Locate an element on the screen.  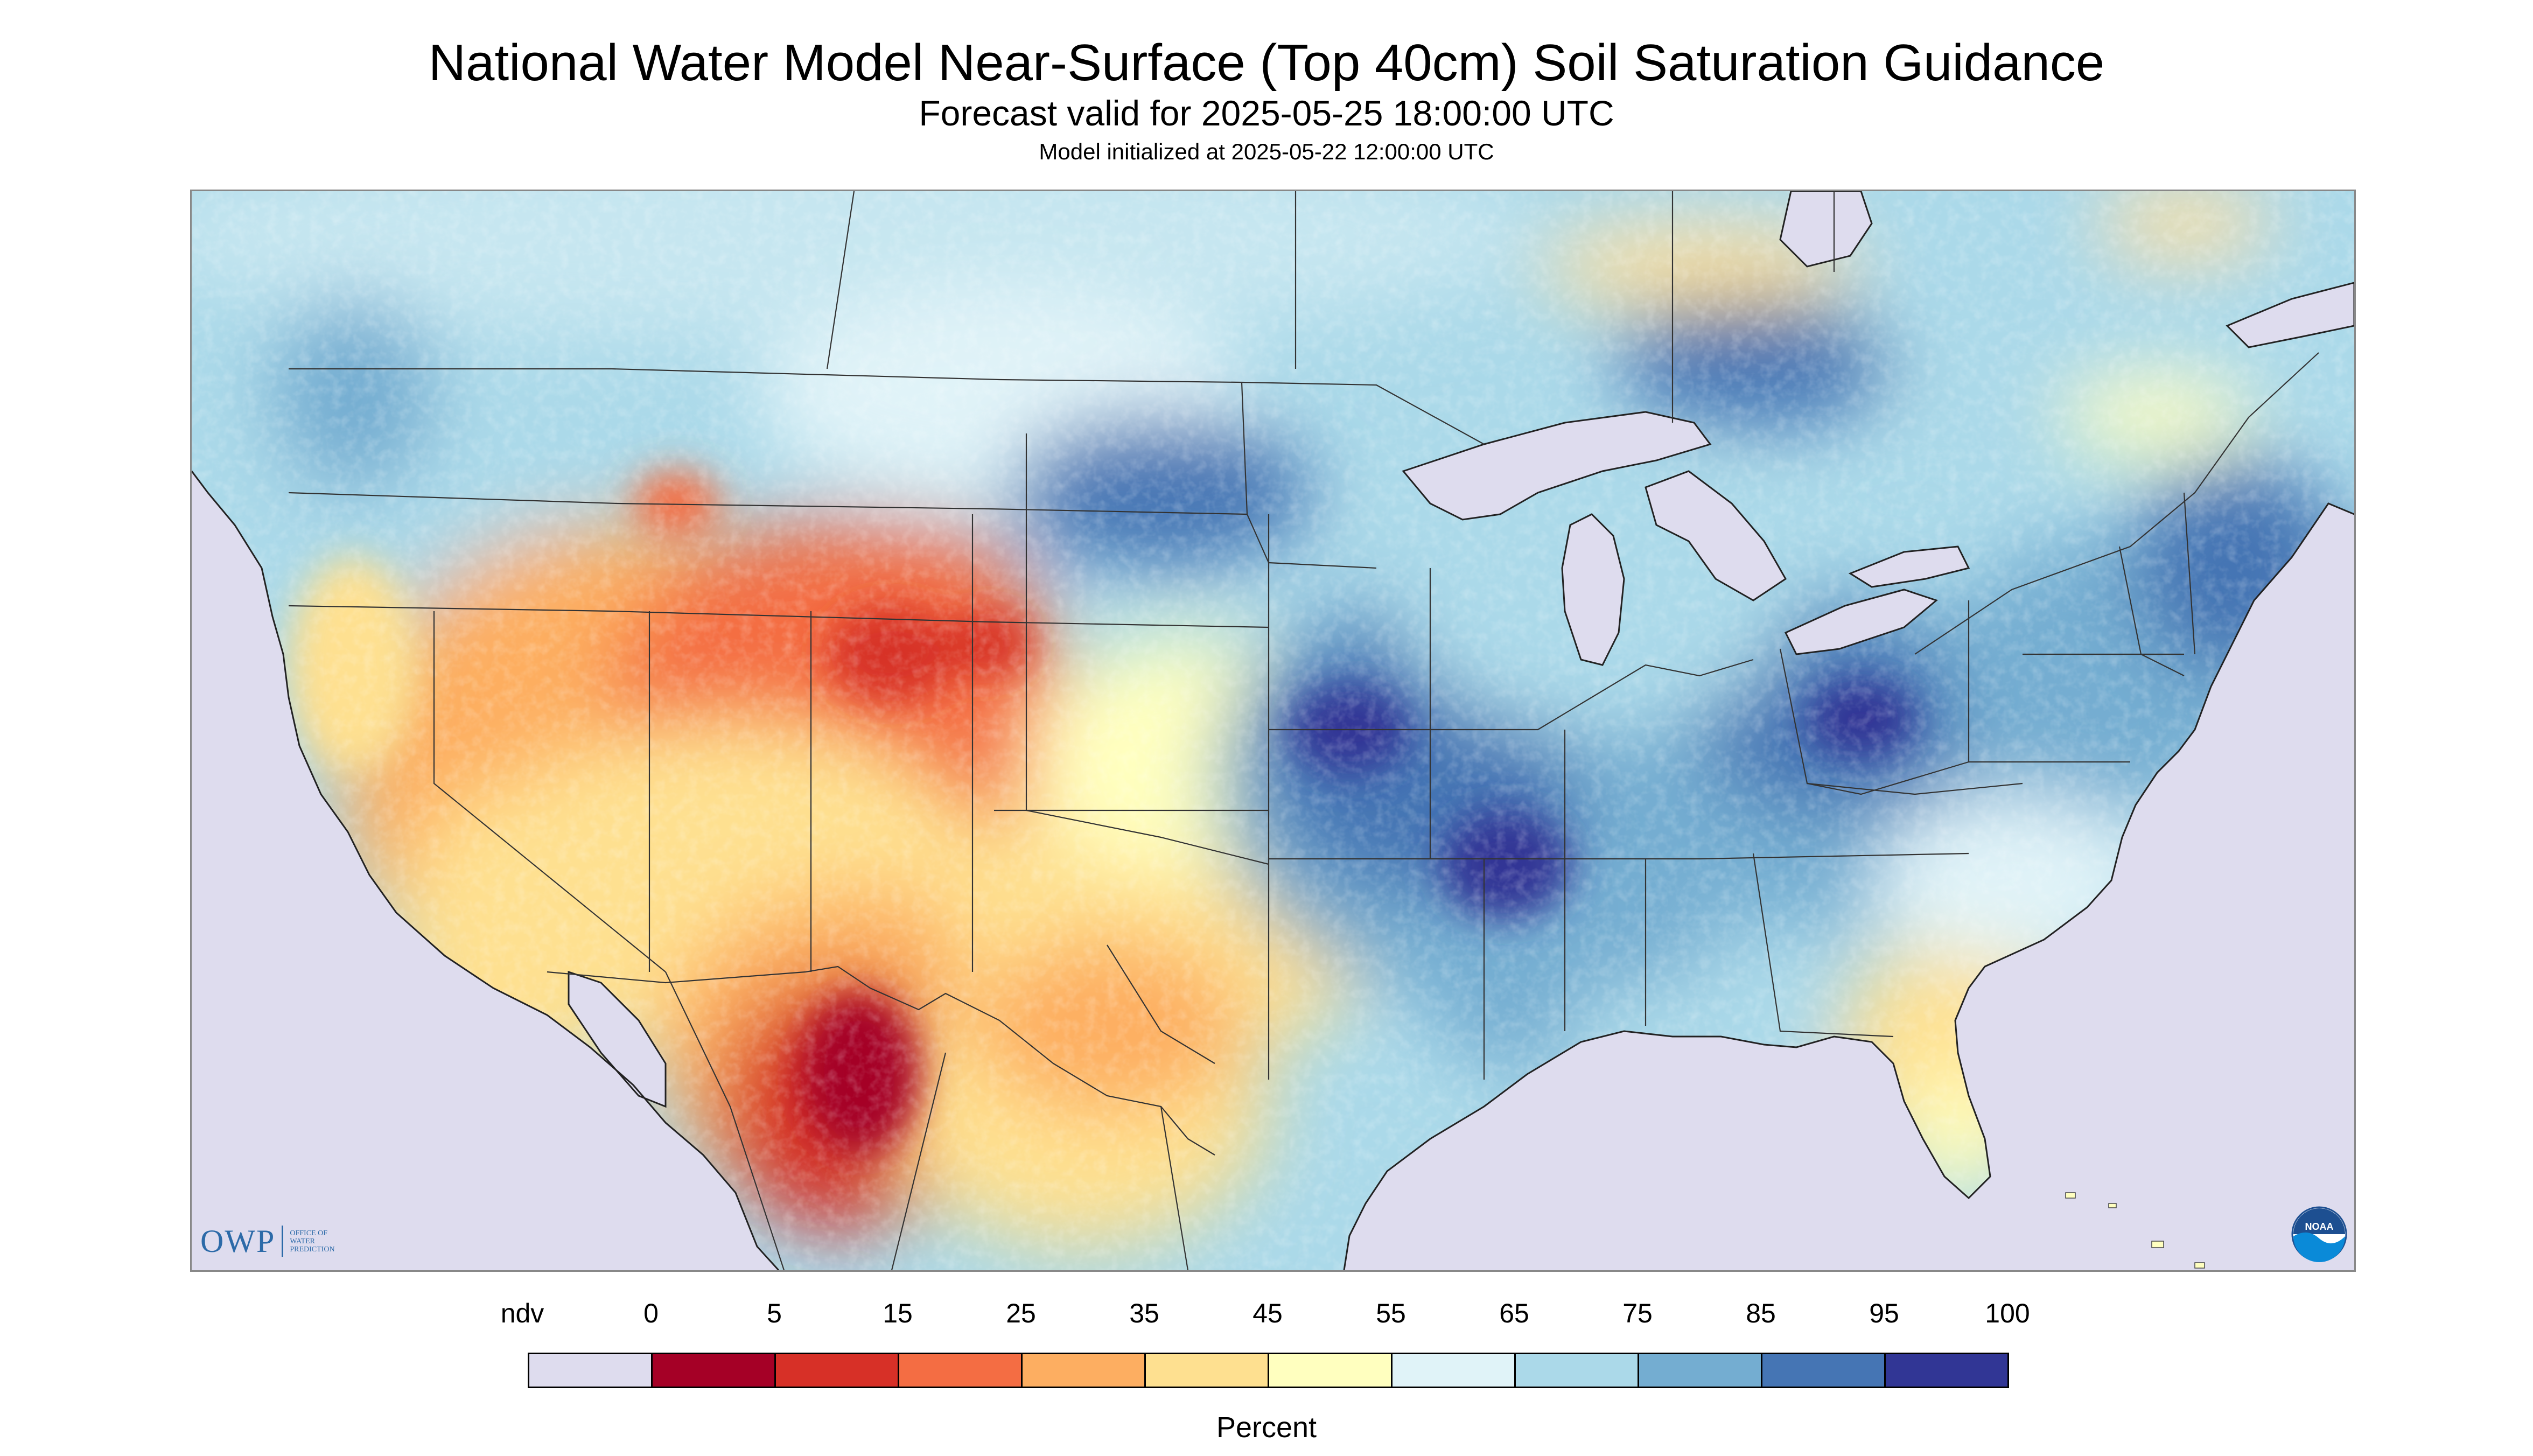
legend-label-4: 25 is located at coordinates (1021, 1313).